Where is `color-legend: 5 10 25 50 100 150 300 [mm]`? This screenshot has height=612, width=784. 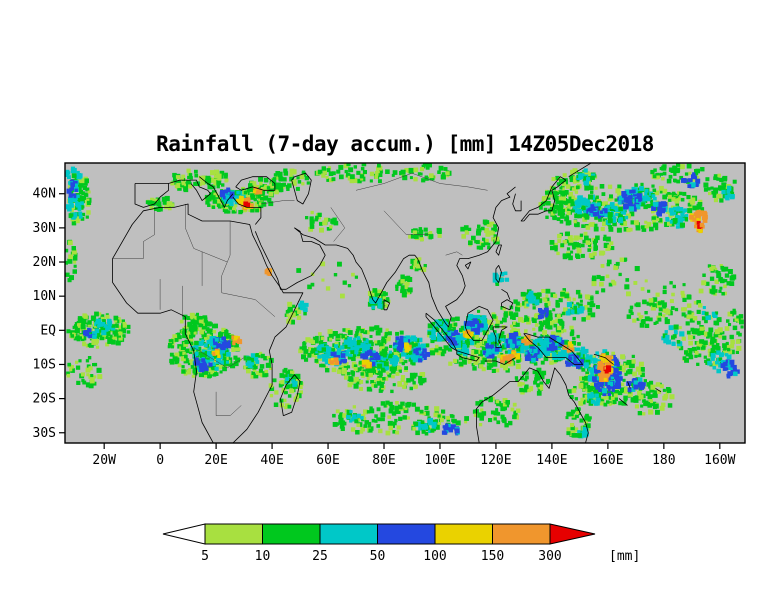
color-legend: 5 10 25 50 100 150 300 [mm] is located at coordinates (401, 543).